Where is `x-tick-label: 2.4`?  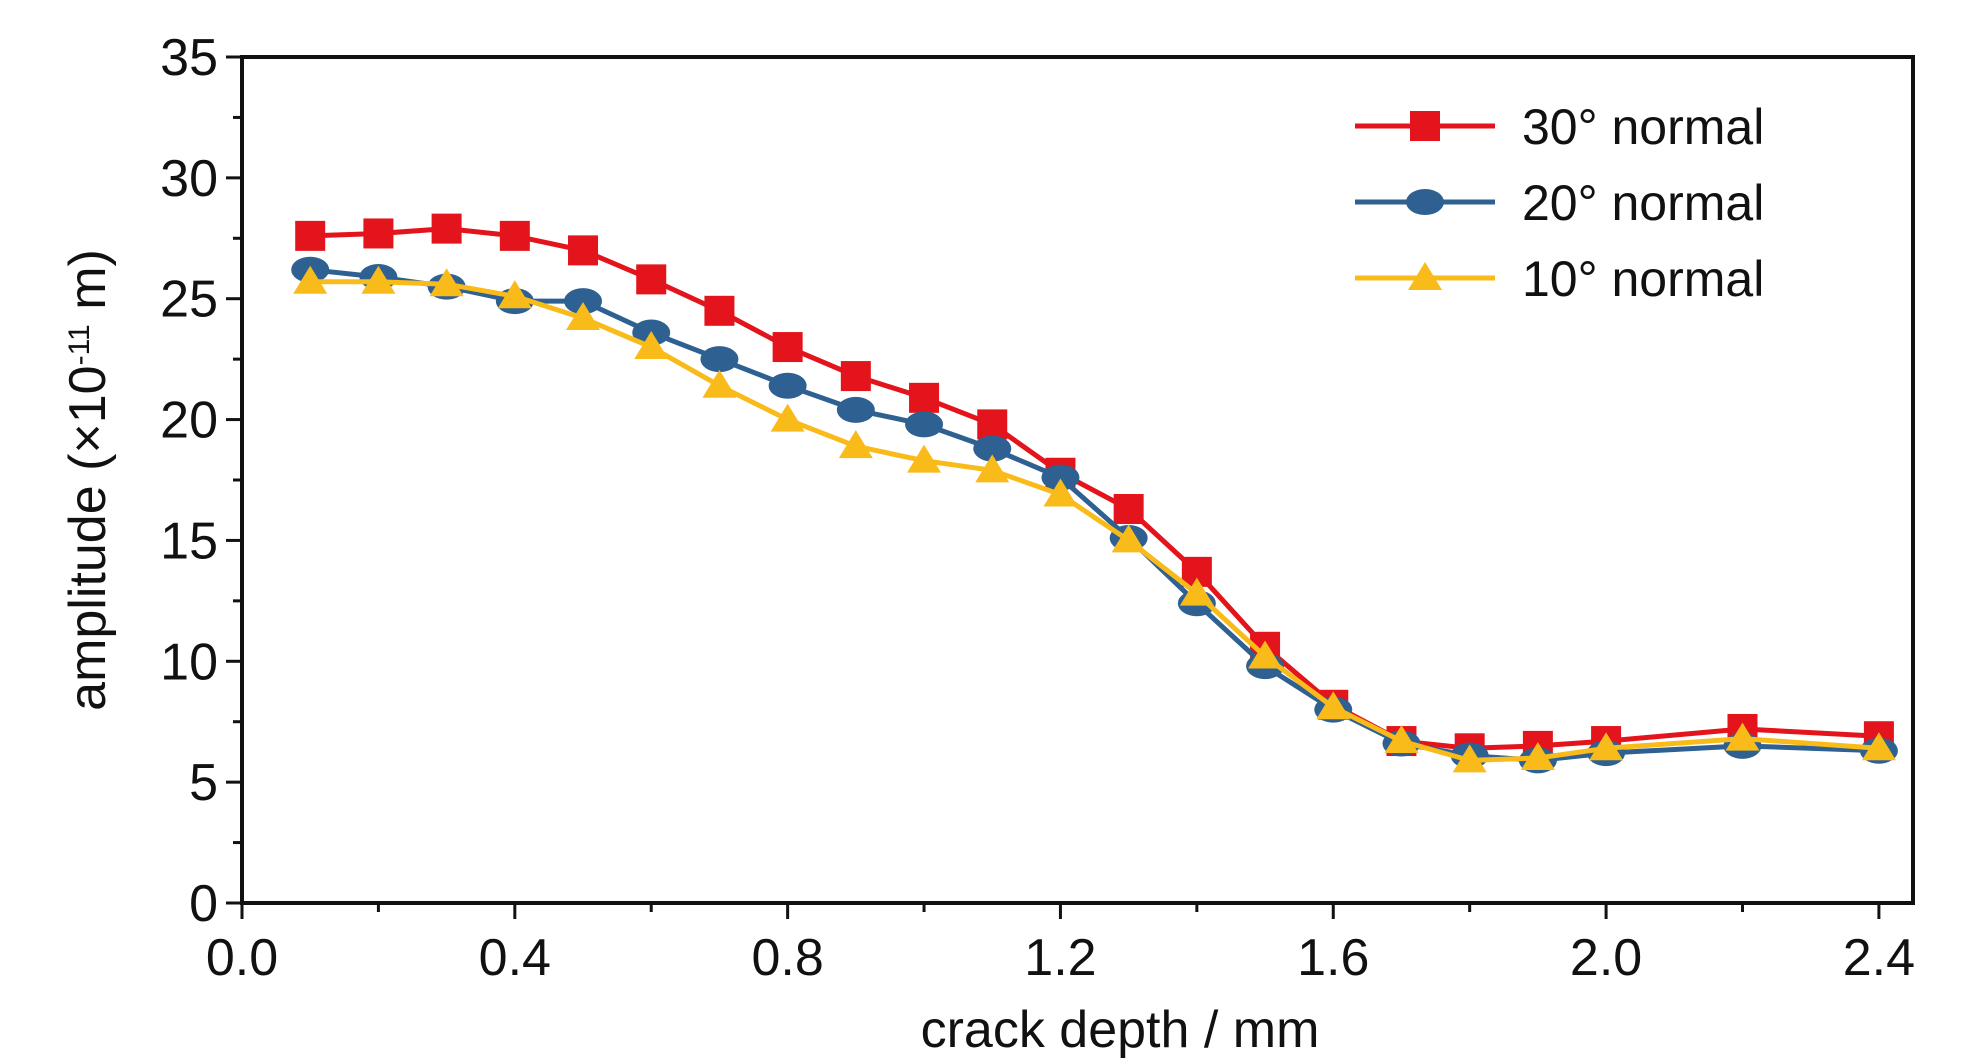
x-tick-label: 2.4 is located at coordinates (1879, 958).